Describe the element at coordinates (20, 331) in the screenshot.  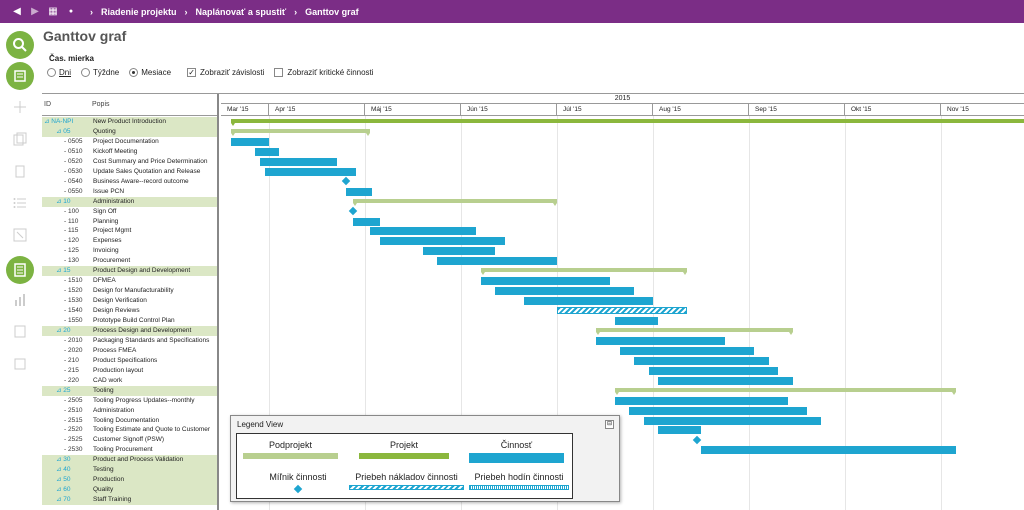
I see `building-icon` at that location.